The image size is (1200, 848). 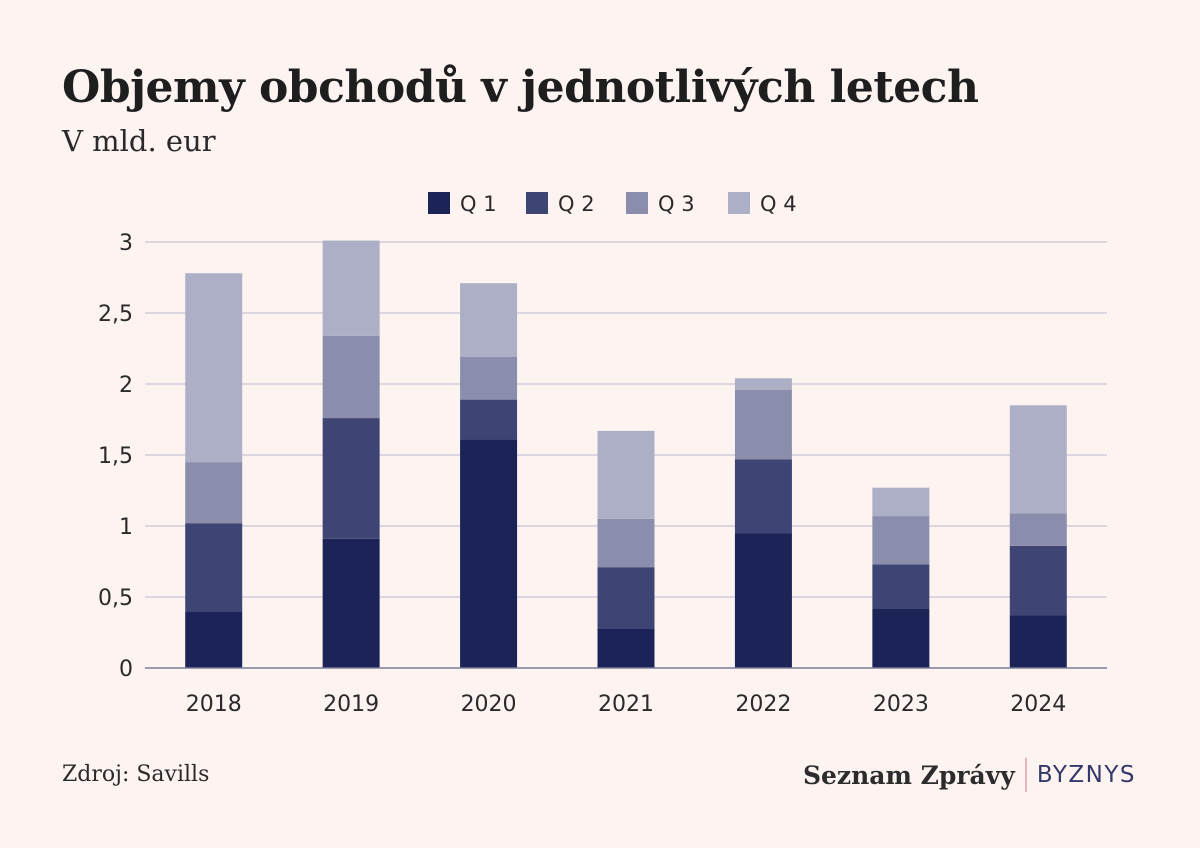 I want to click on legend-label: Q 3, so click(x=676, y=204).